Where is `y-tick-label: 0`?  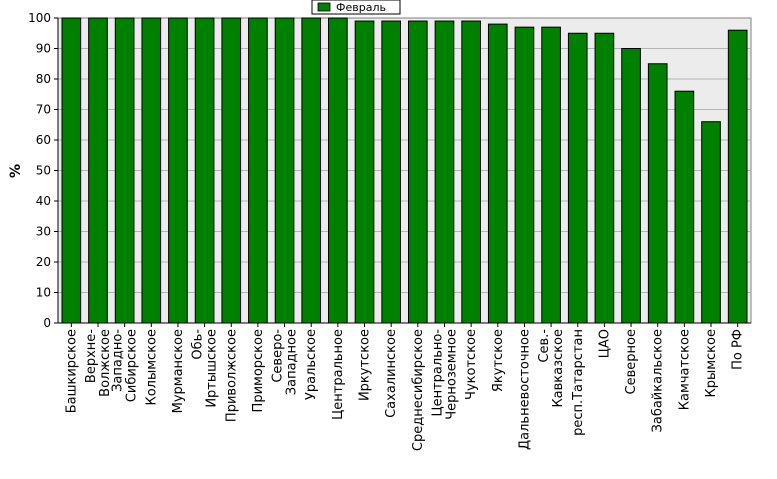 y-tick-label: 0 is located at coordinates (47, 323).